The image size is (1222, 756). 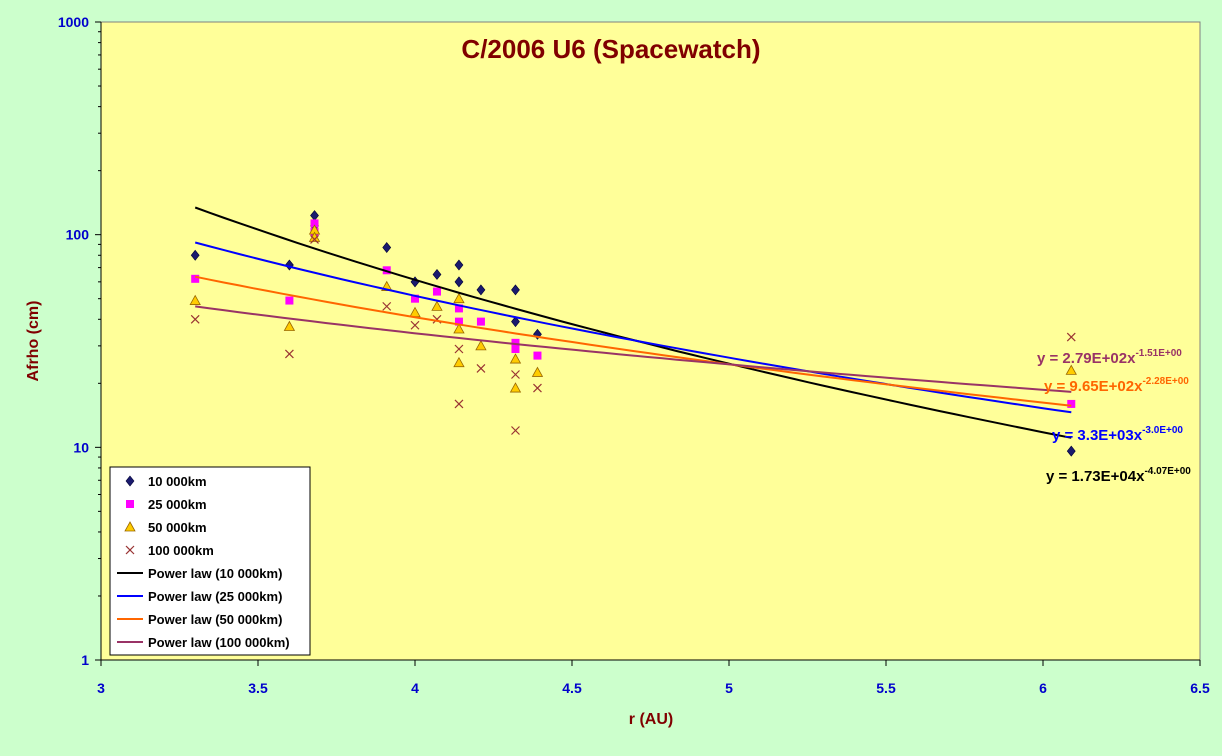 I want to click on legend-label: 10 000km, so click(x=177, y=481).